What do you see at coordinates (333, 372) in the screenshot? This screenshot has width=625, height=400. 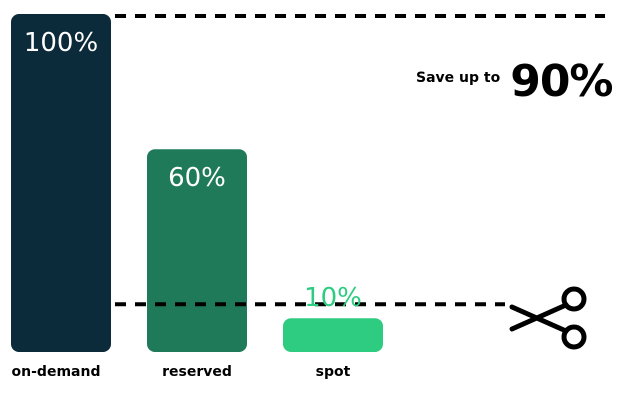 I see `category-label-spot: spot` at bounding box center [333, 372].